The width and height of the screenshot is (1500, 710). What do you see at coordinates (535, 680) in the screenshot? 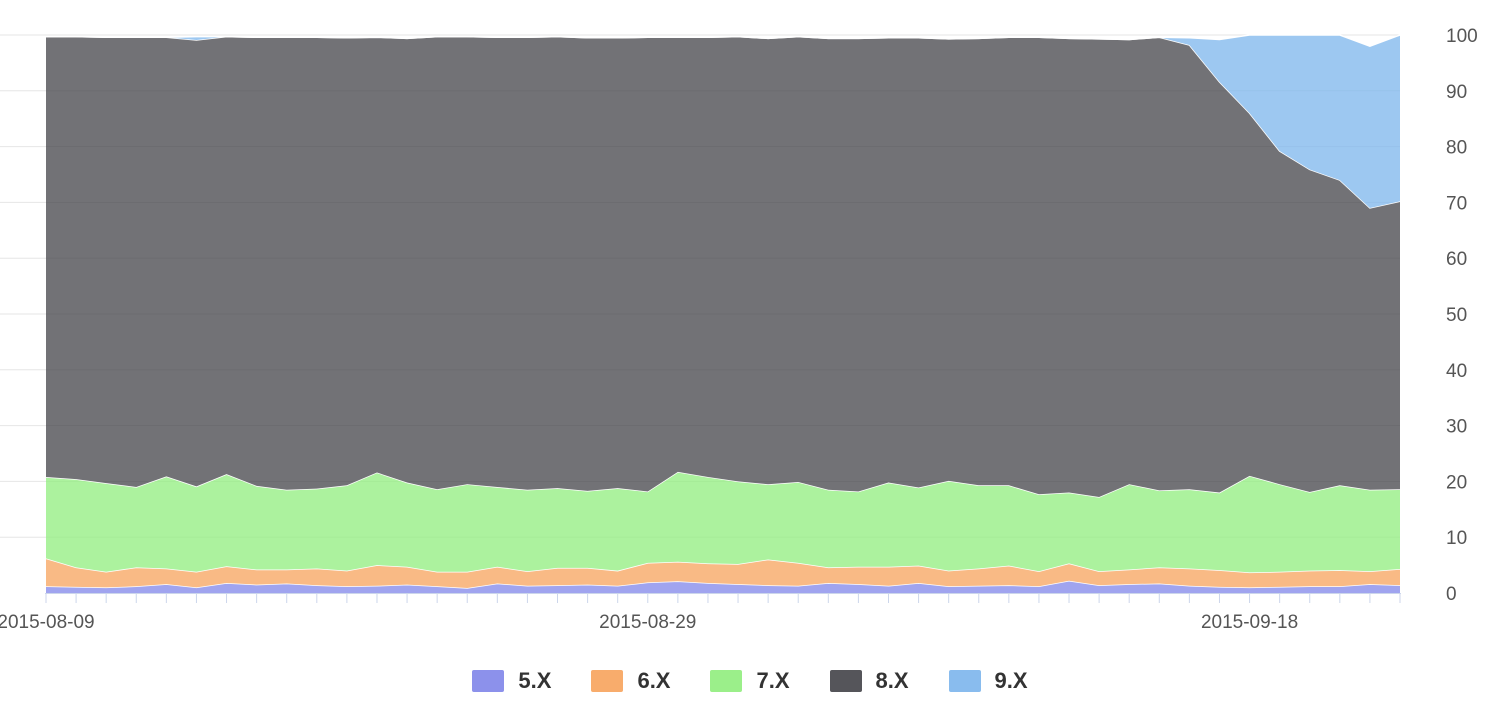
I see `legend-label: 5.X` at bounding box center [535, 680].